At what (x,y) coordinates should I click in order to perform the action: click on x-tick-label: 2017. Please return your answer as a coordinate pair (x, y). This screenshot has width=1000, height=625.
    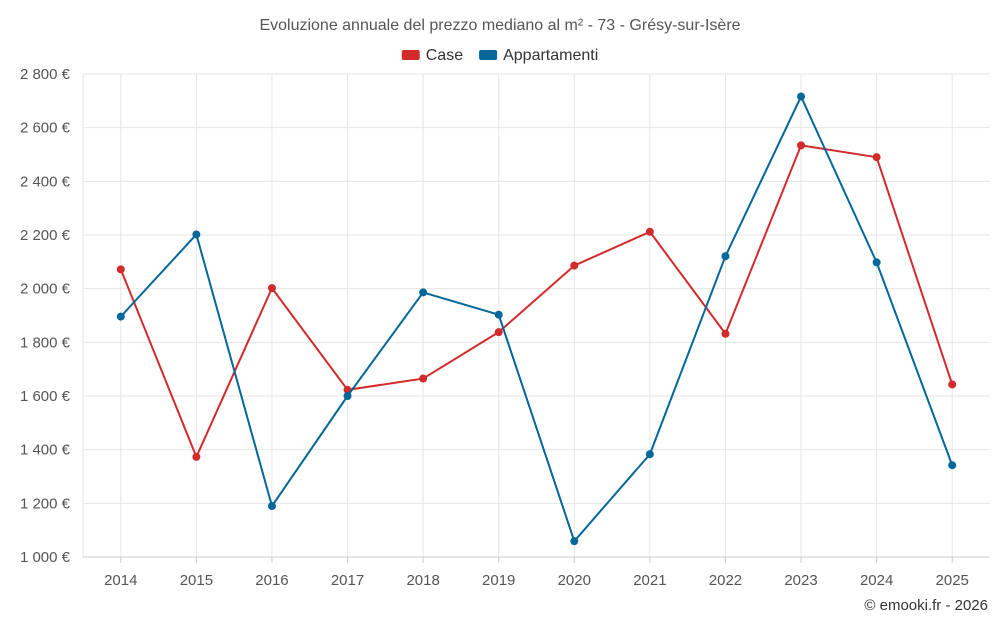
    Looking at the image, I should click on (347, 580).